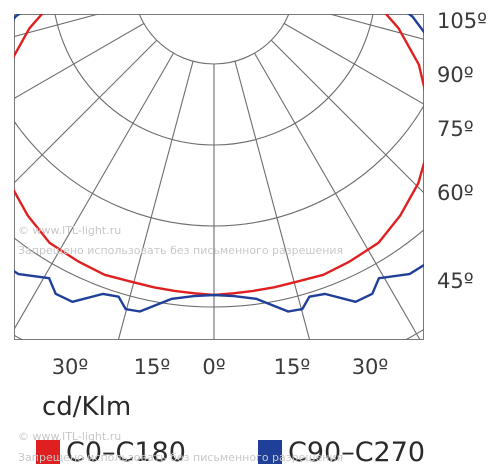  Describe the element at coordinates (126, 452) in the screenshot. I see `legend-label-c0-c180: C0–C180` at that location.